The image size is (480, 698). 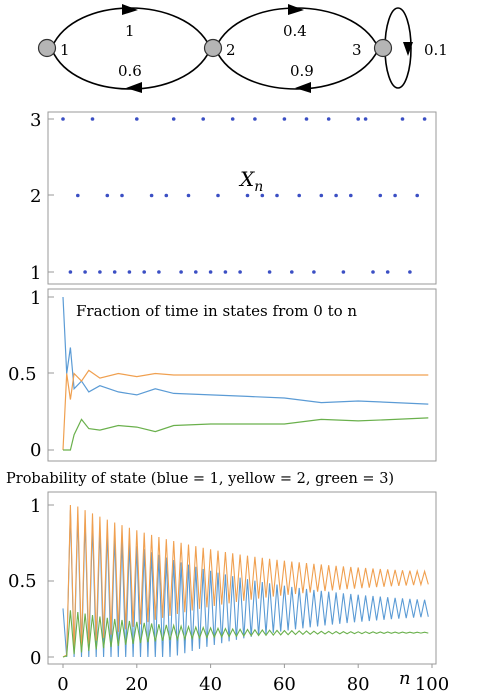 I want to click on probability-xtick-label: 0, so click(x=62, y=684).